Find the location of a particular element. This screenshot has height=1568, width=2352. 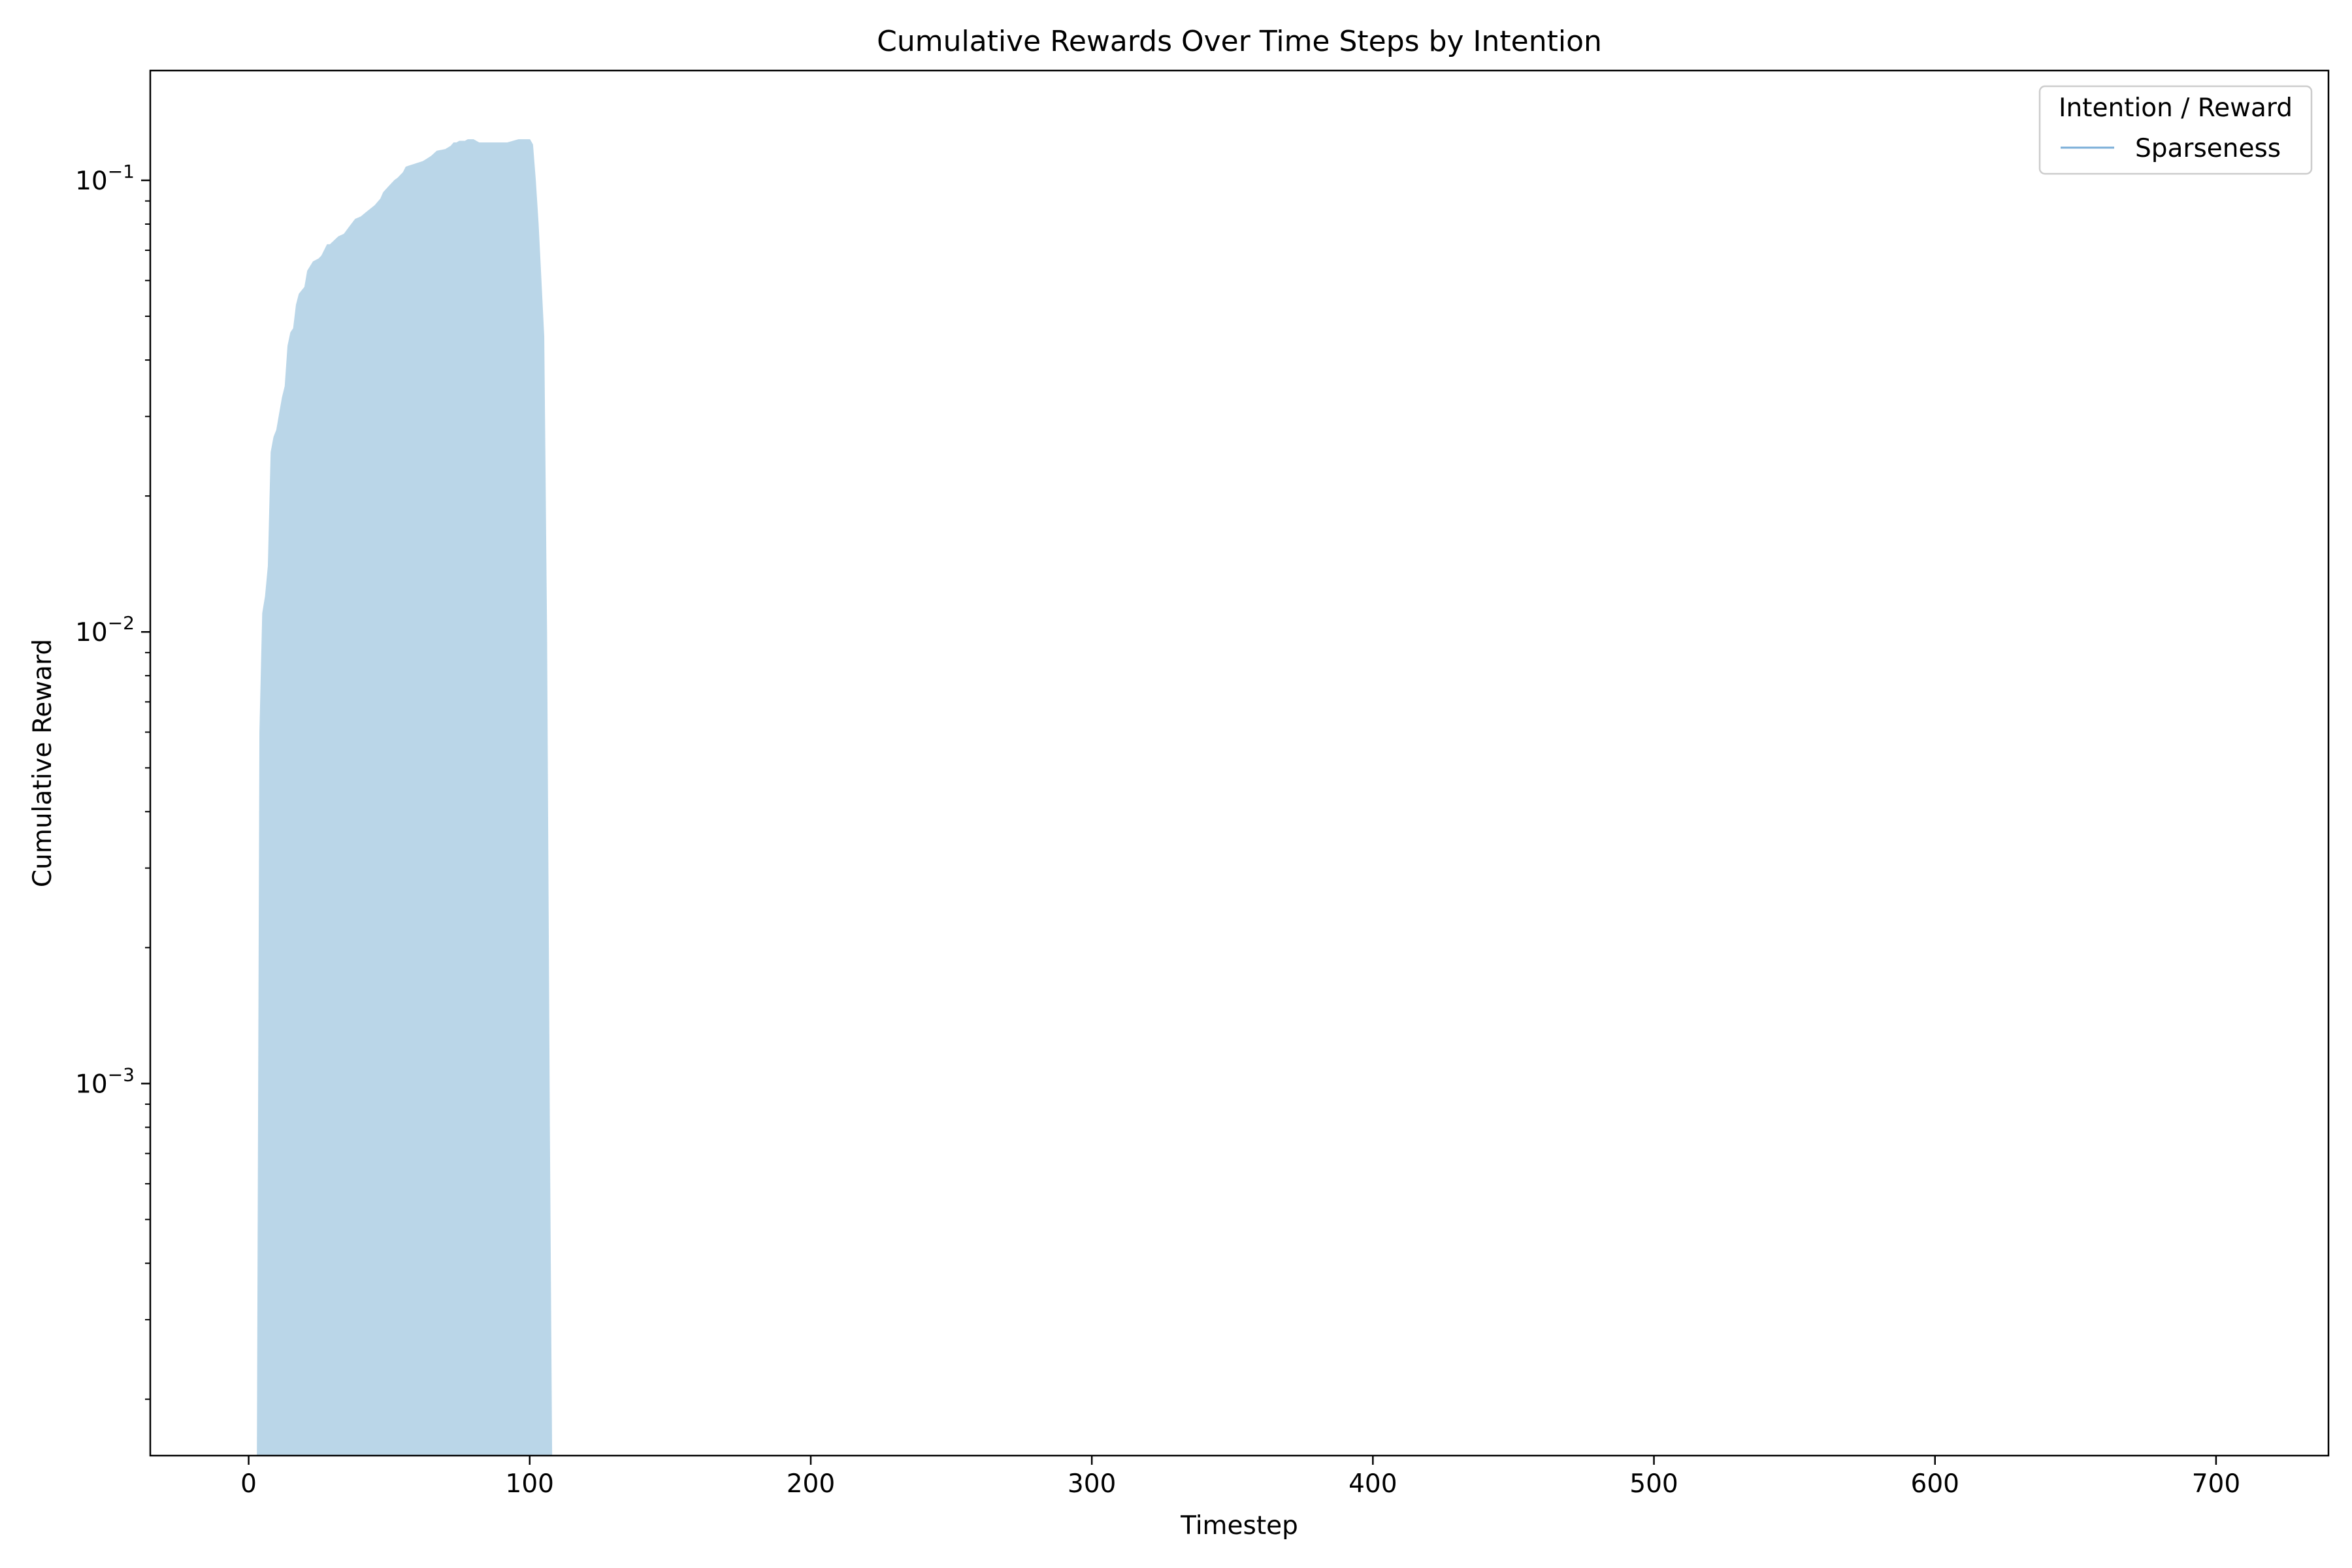

x-axis: 0 100 200 300 400 500 600 700 is located at coordinates (1240, 1477).